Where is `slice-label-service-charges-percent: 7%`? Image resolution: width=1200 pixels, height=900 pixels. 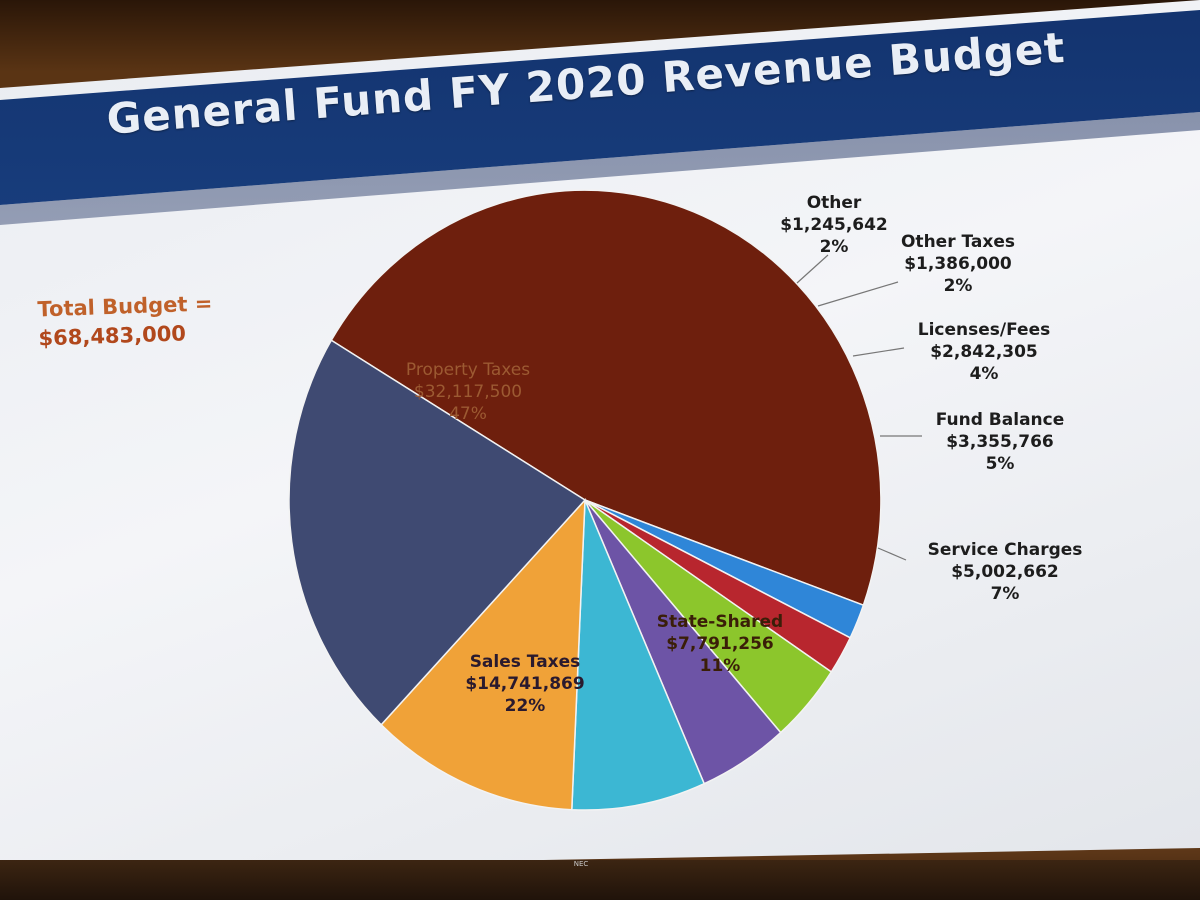
slice-label-service-charges-percent: 7% is located at coordinates (1005, 594).